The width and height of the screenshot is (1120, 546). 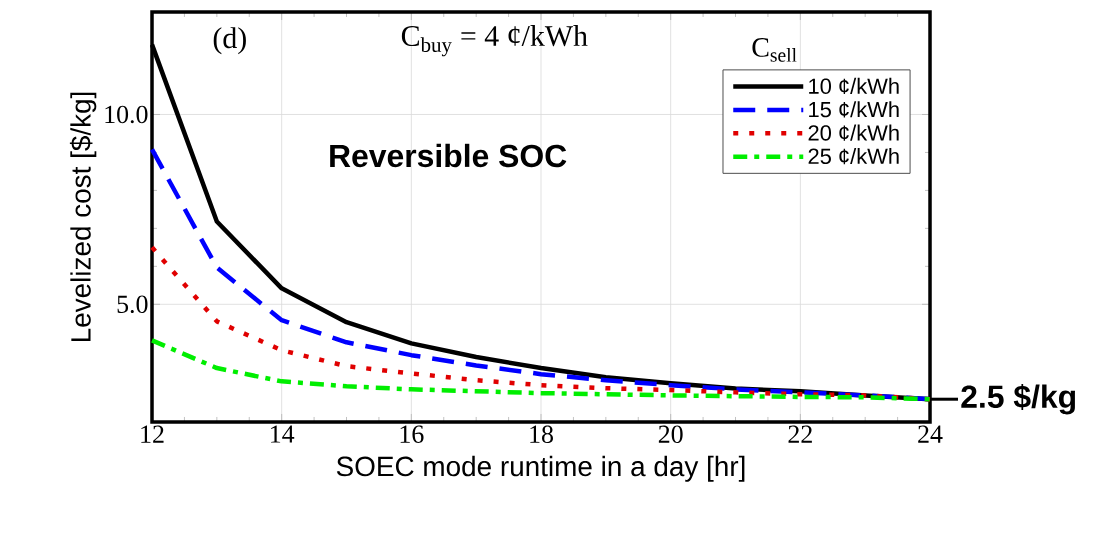 What do you see at coordinates (541, 434) in the screenshot?
I see `x-tick-label: 18` at bounding box center [541, 434].